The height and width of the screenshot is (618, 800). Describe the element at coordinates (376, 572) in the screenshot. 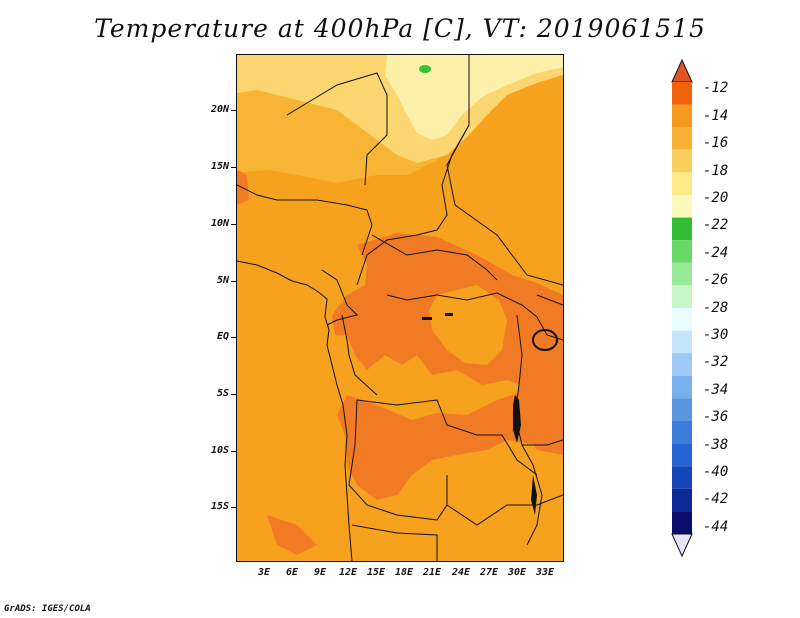

I see `lon-label: 15E` at that location.